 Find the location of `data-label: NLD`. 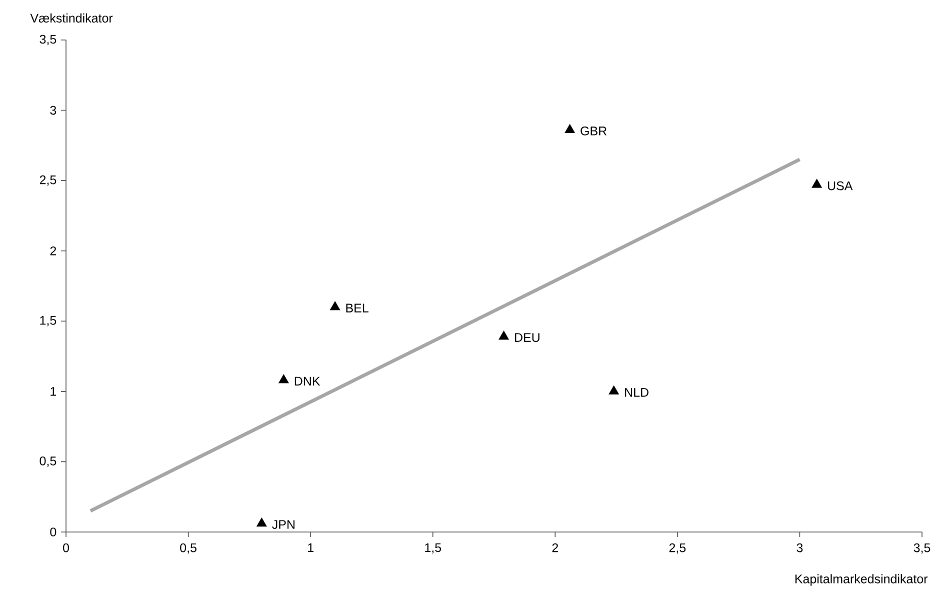

data-label: NLD is located at coordinates (636, 392).